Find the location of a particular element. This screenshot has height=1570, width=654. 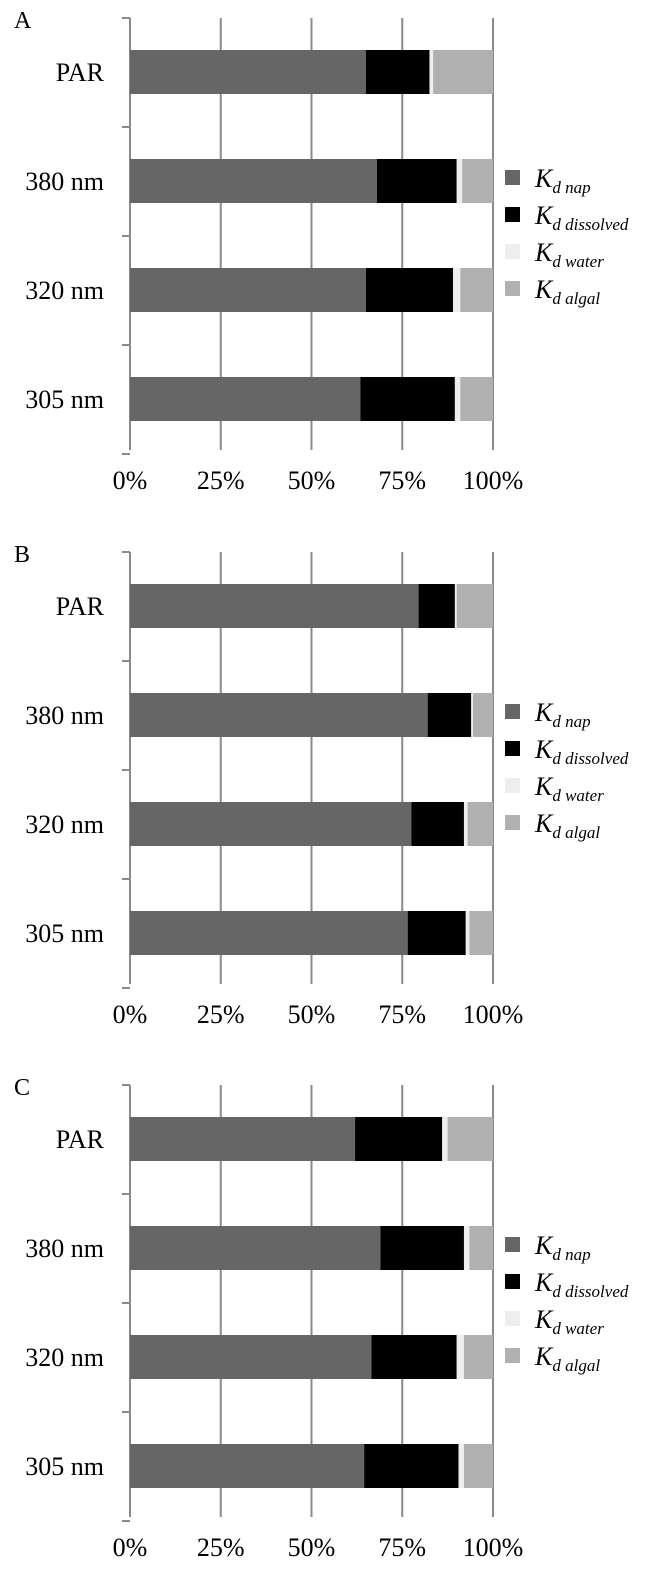

legend-swatch-nap is located at coordinates (512, 1244).